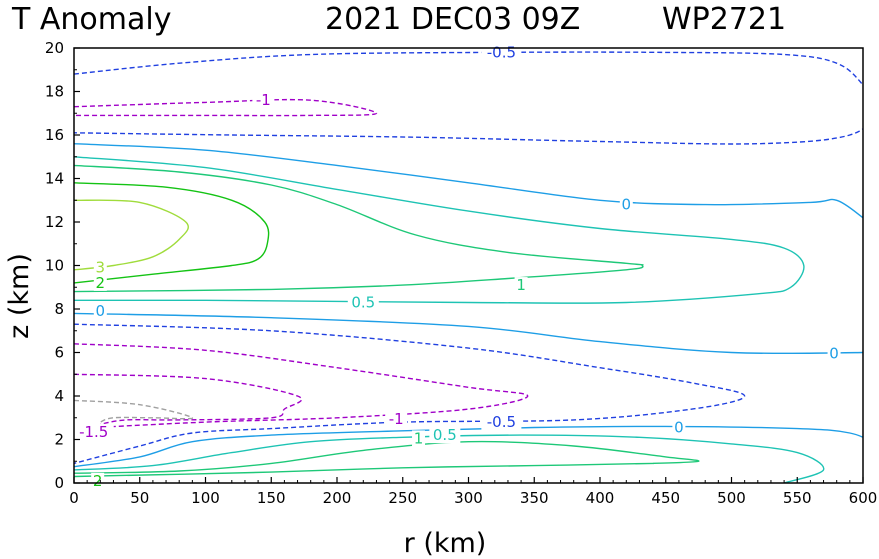 The height and width of the screenshot is (559, 879). Describe the element at coordinates (54, 135) in the screenshot. I see `y-tick-label: 16` at that location.